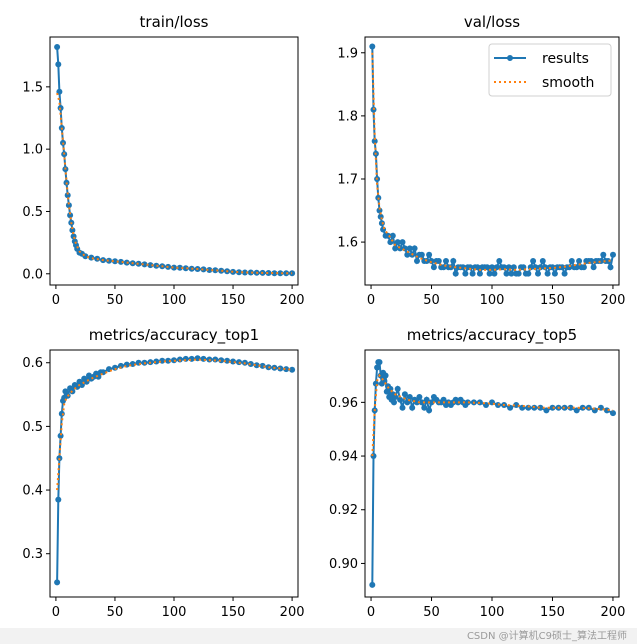  Describe the element at coordinates (343, 457) in the screenshot. I see `y-tick-label: 0.94` at that location.